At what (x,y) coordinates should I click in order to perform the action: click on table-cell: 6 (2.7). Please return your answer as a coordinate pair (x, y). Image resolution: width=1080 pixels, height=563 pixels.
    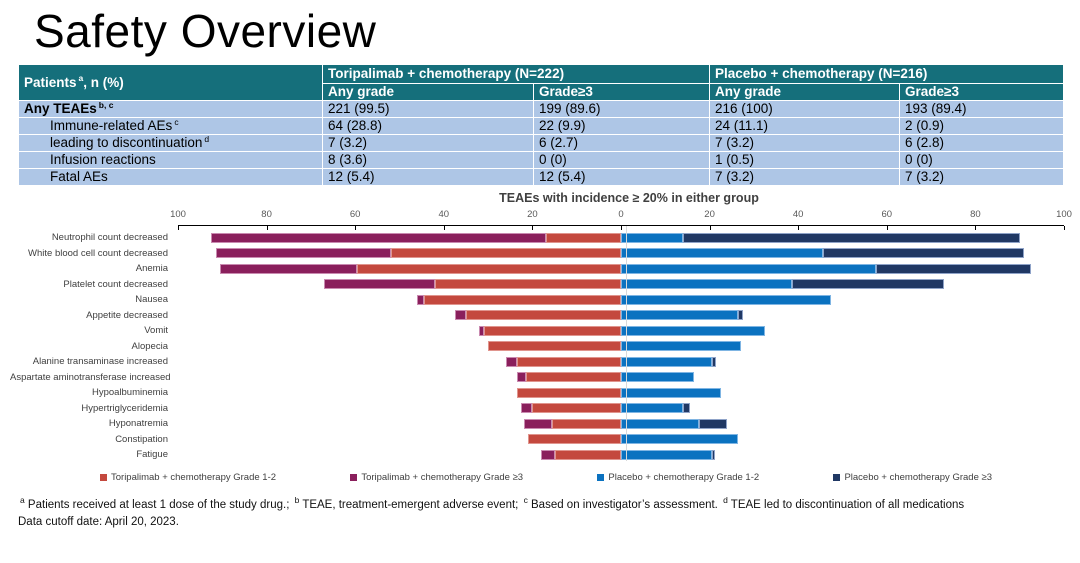
    Looking at the image, I should click on (621, 143).